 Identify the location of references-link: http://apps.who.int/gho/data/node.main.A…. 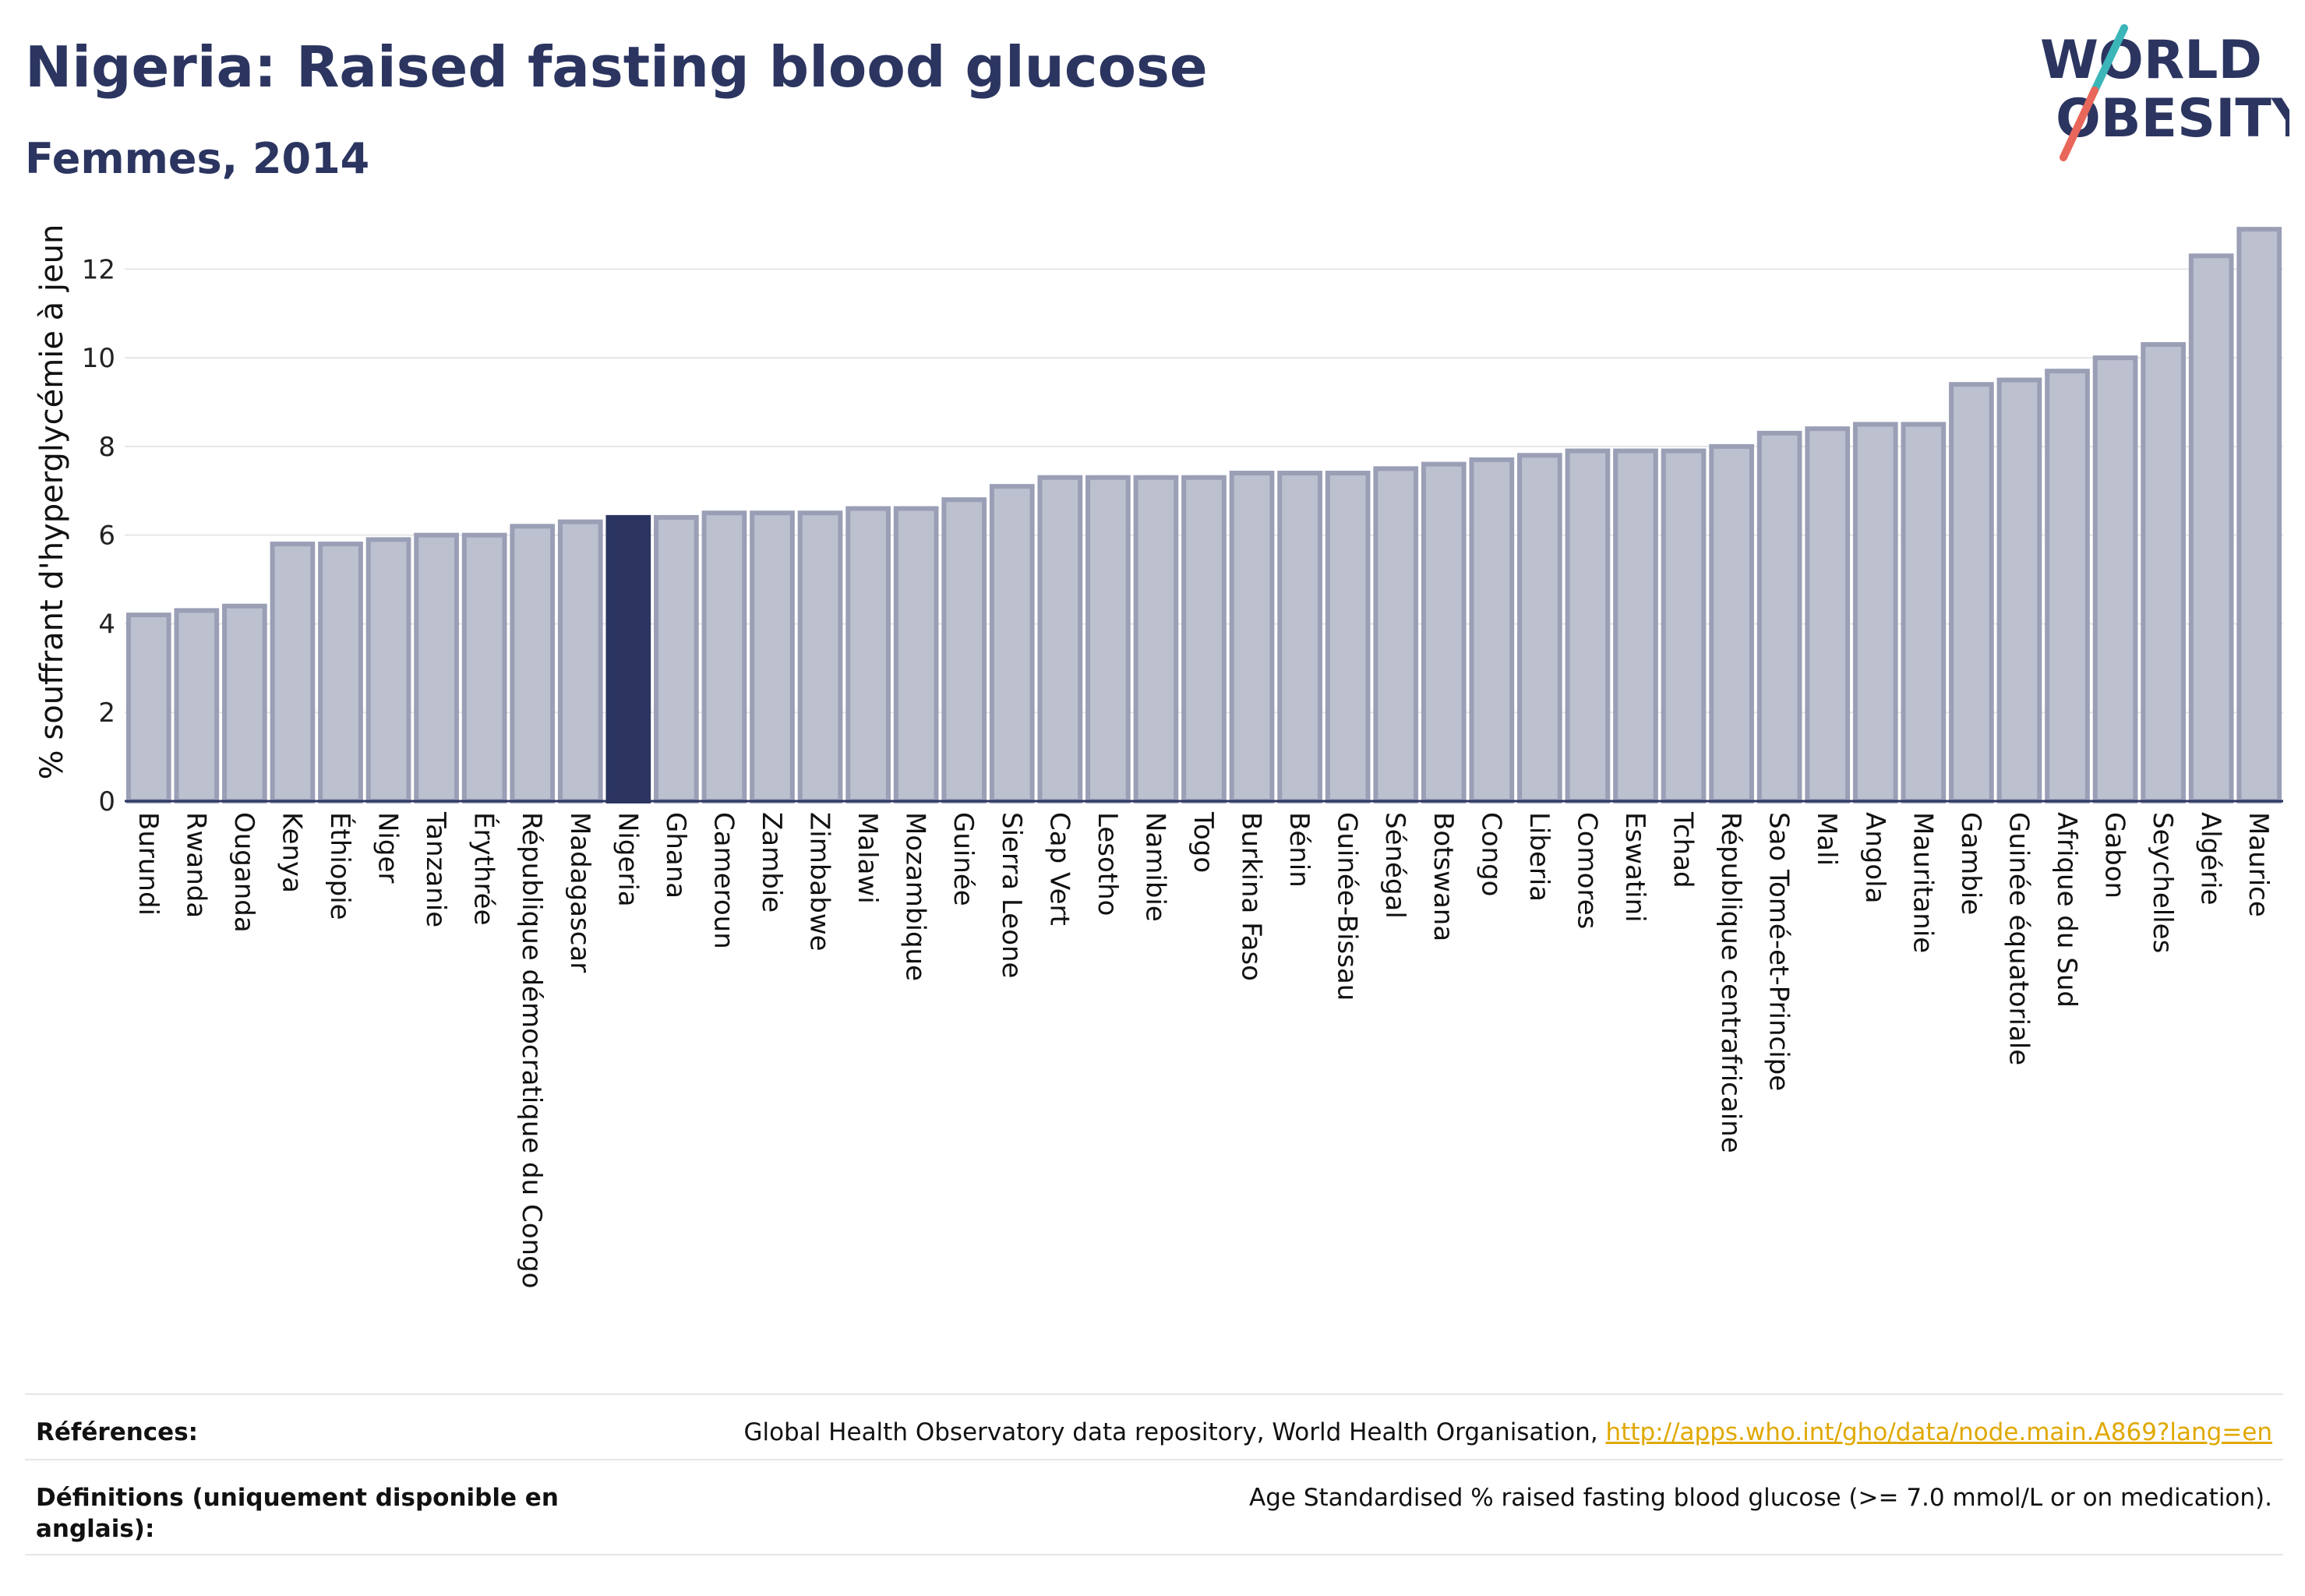
(1939, 1432).